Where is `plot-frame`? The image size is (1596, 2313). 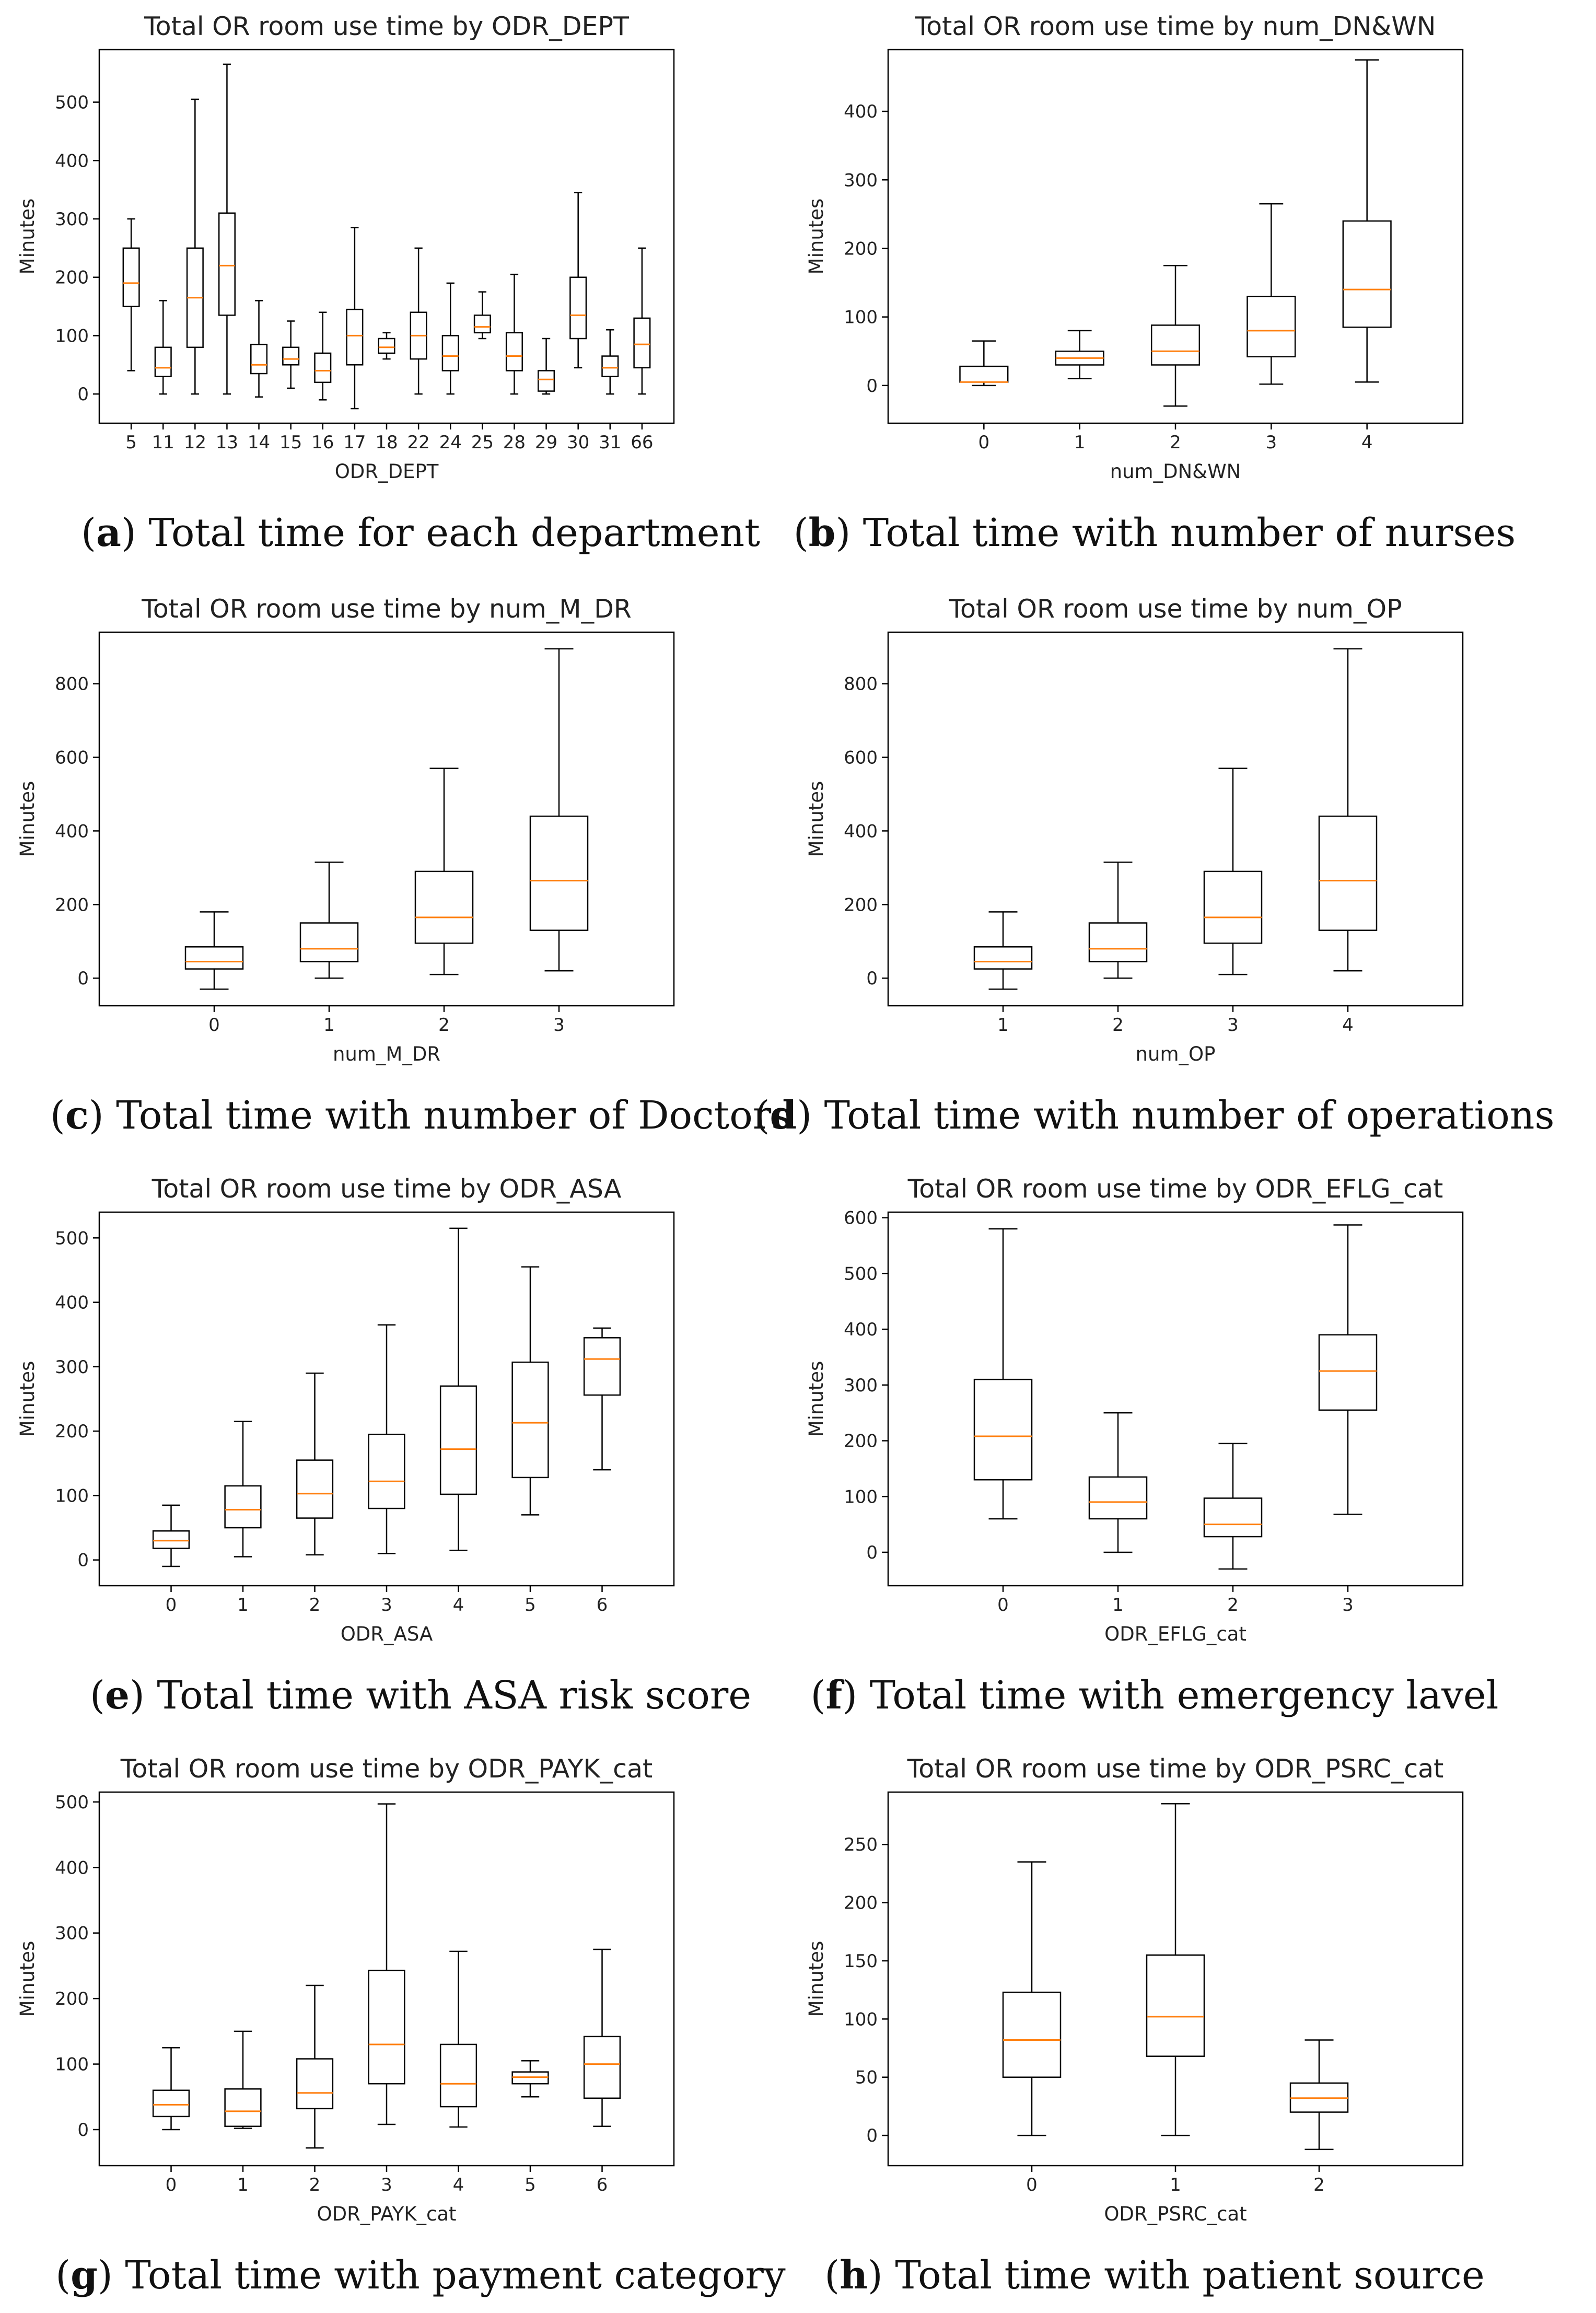 plot-frame is located at coordinates (386, 1979).